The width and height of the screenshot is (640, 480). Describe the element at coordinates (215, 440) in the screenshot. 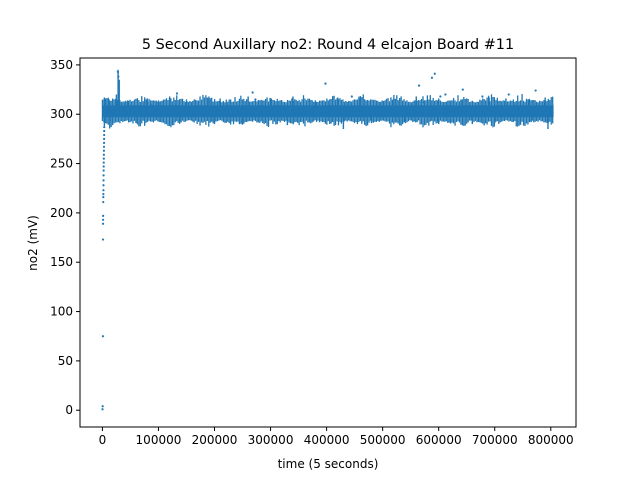

I see `x-tick-label: 200000` at that location.